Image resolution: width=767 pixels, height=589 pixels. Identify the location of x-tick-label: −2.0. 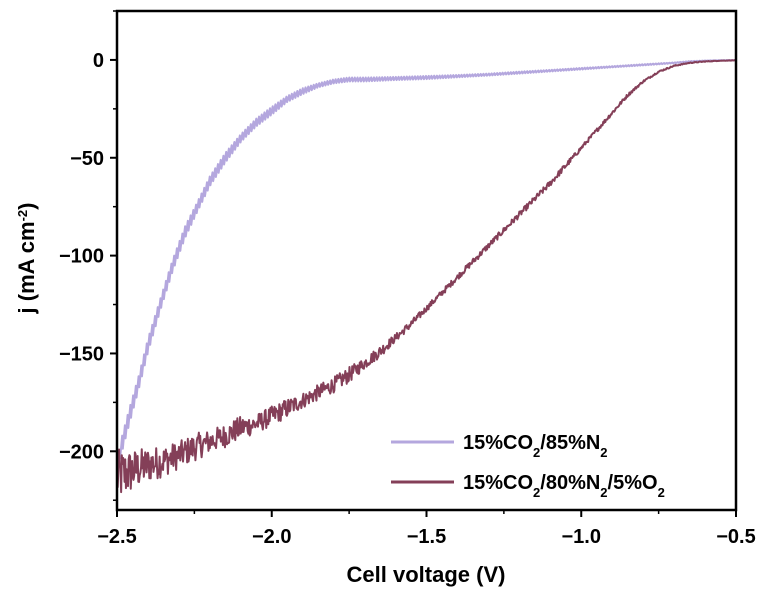
(271, 537).